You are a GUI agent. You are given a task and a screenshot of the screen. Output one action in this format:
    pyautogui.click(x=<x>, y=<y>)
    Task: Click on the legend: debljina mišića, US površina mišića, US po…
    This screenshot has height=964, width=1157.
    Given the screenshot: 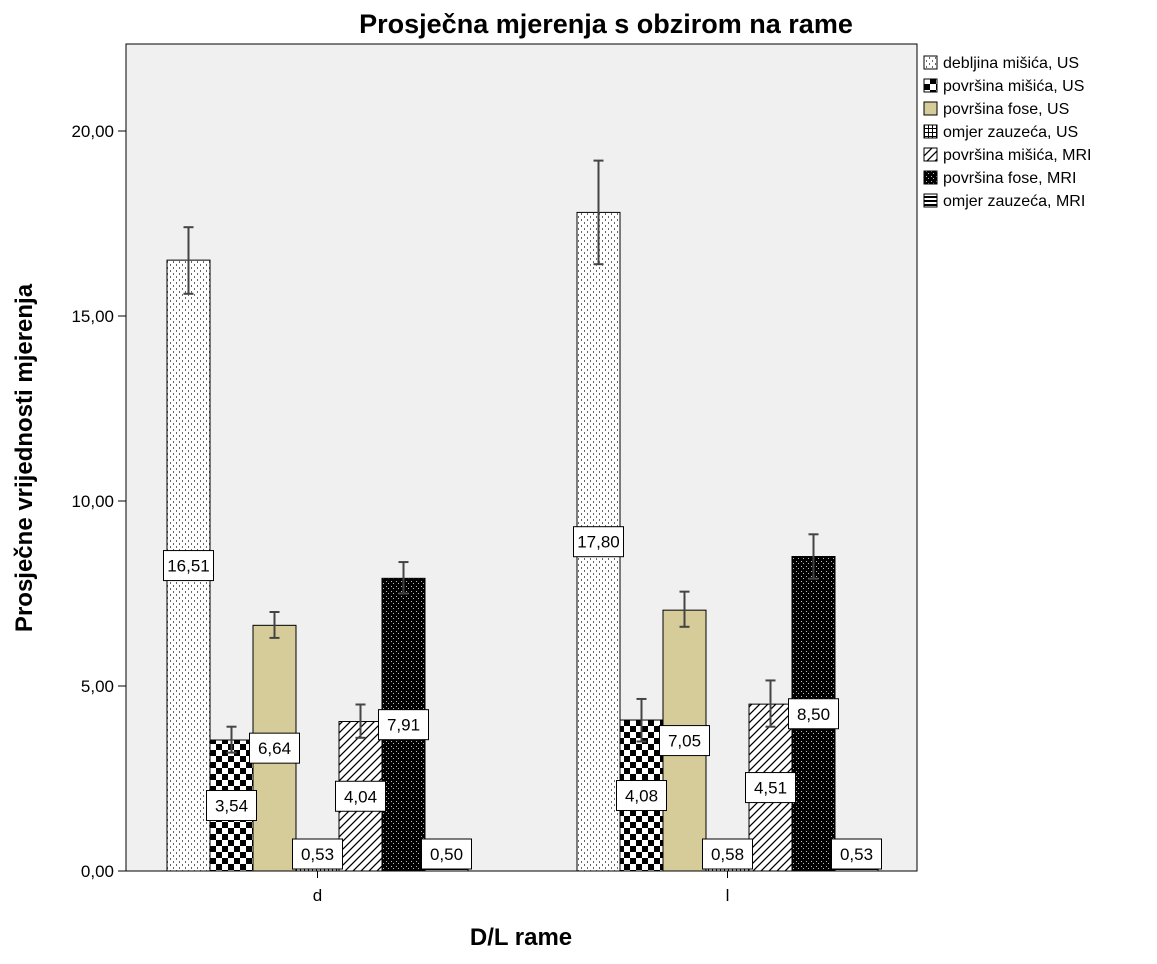 What is the action you would take?
    pyautogui.click(x=1007, y=132)
    